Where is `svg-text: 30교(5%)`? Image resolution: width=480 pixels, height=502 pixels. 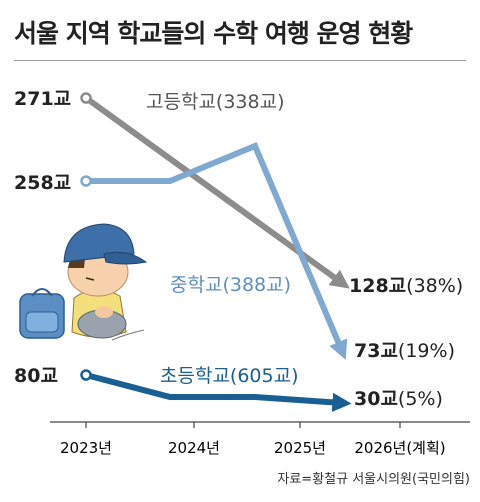 svg-text: 30교(5%) is located at coordinates (398, 399).